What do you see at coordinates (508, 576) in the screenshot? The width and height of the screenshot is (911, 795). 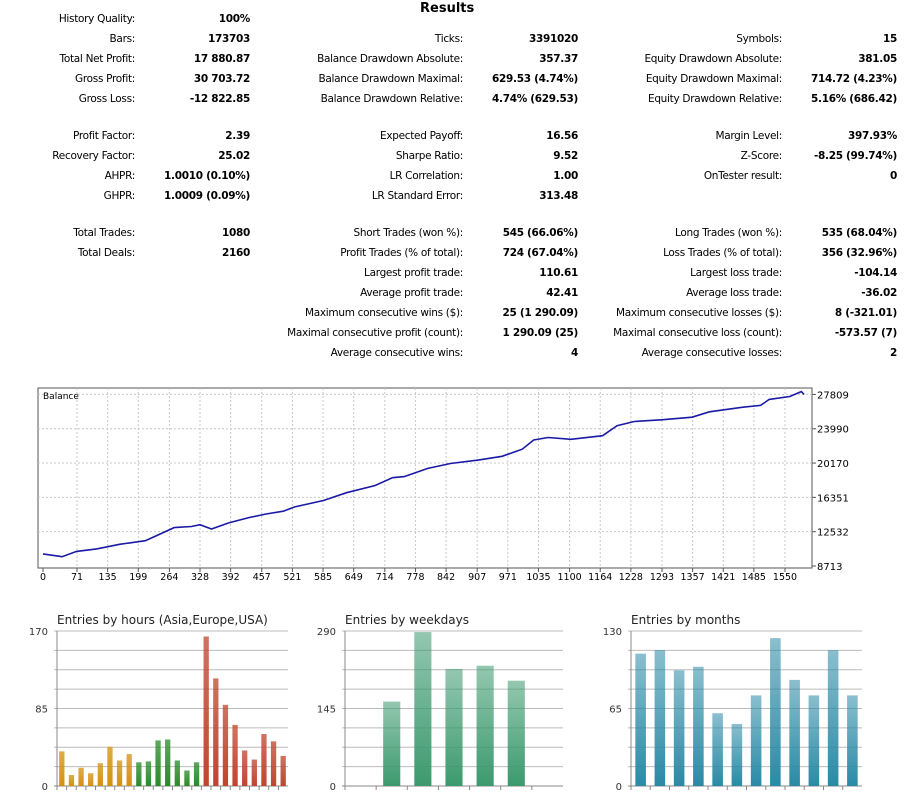 I see `x-tick-label: 971` at bounding box center [508, 576].